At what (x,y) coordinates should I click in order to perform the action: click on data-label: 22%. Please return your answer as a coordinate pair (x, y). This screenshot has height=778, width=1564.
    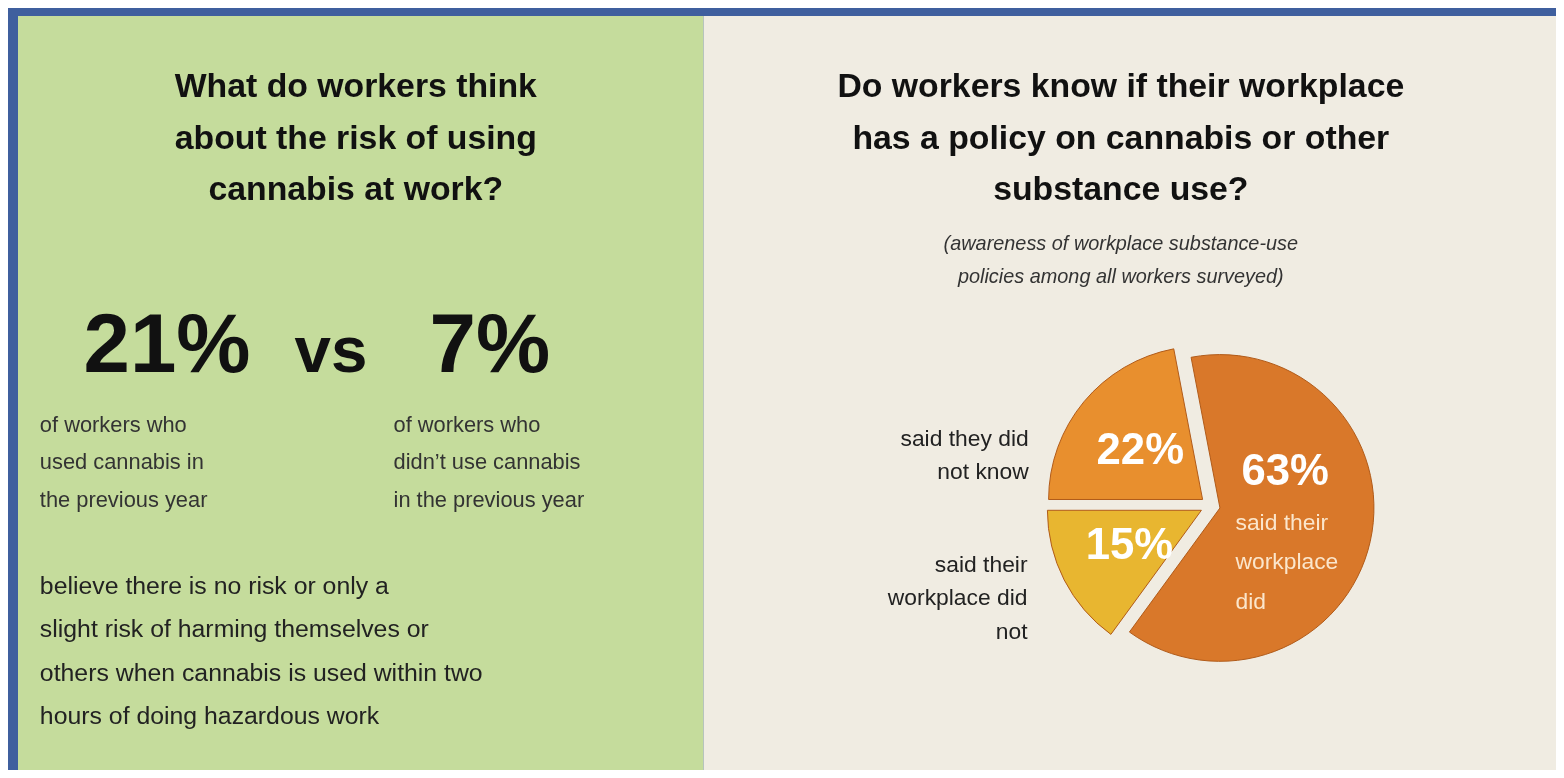
    Looking at the image, I should click on (1140, 449).